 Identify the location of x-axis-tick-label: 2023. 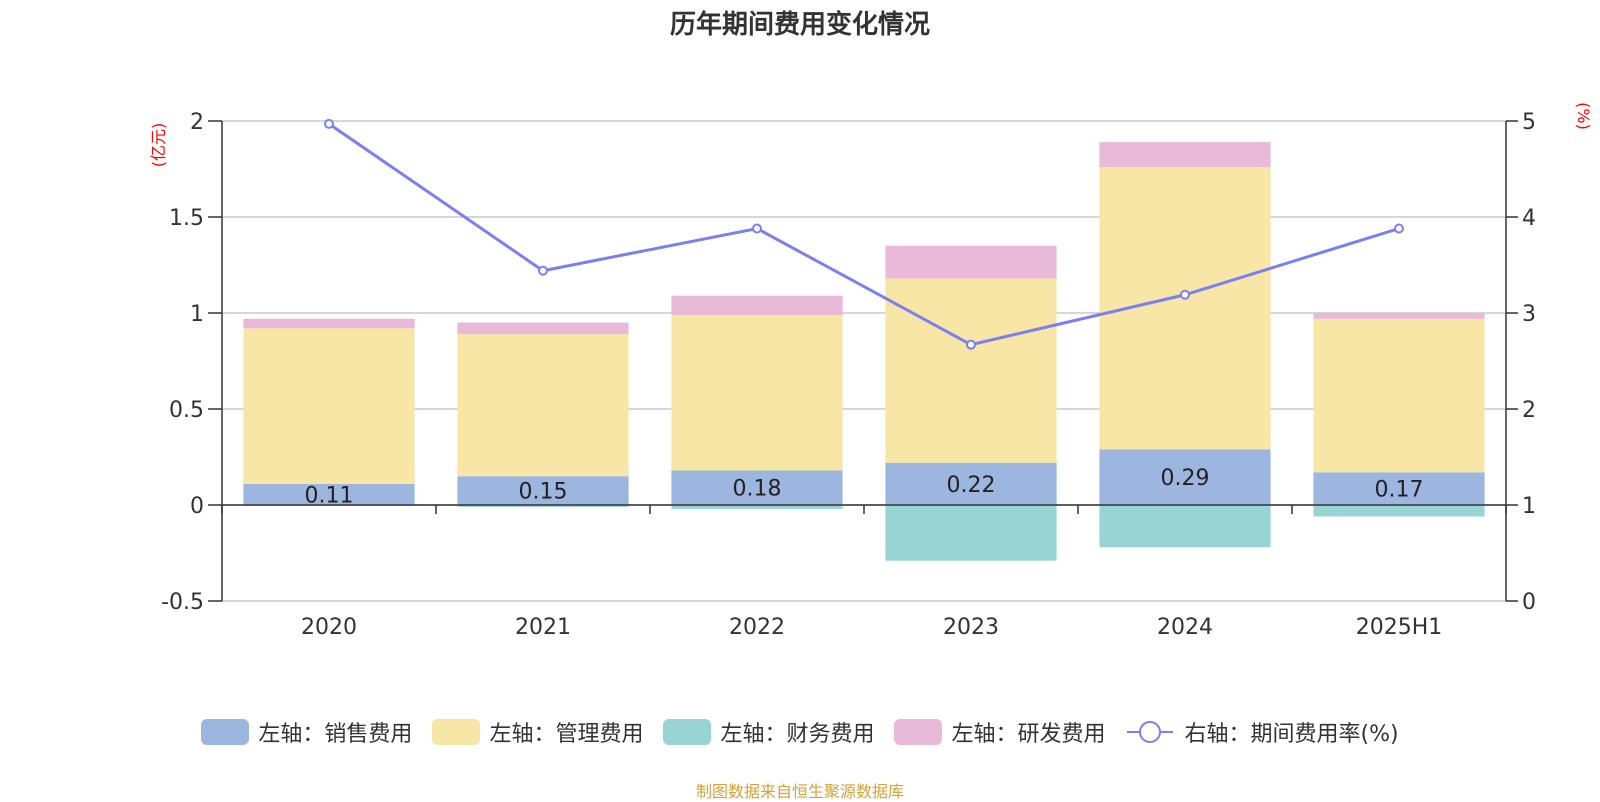
(971, 627).